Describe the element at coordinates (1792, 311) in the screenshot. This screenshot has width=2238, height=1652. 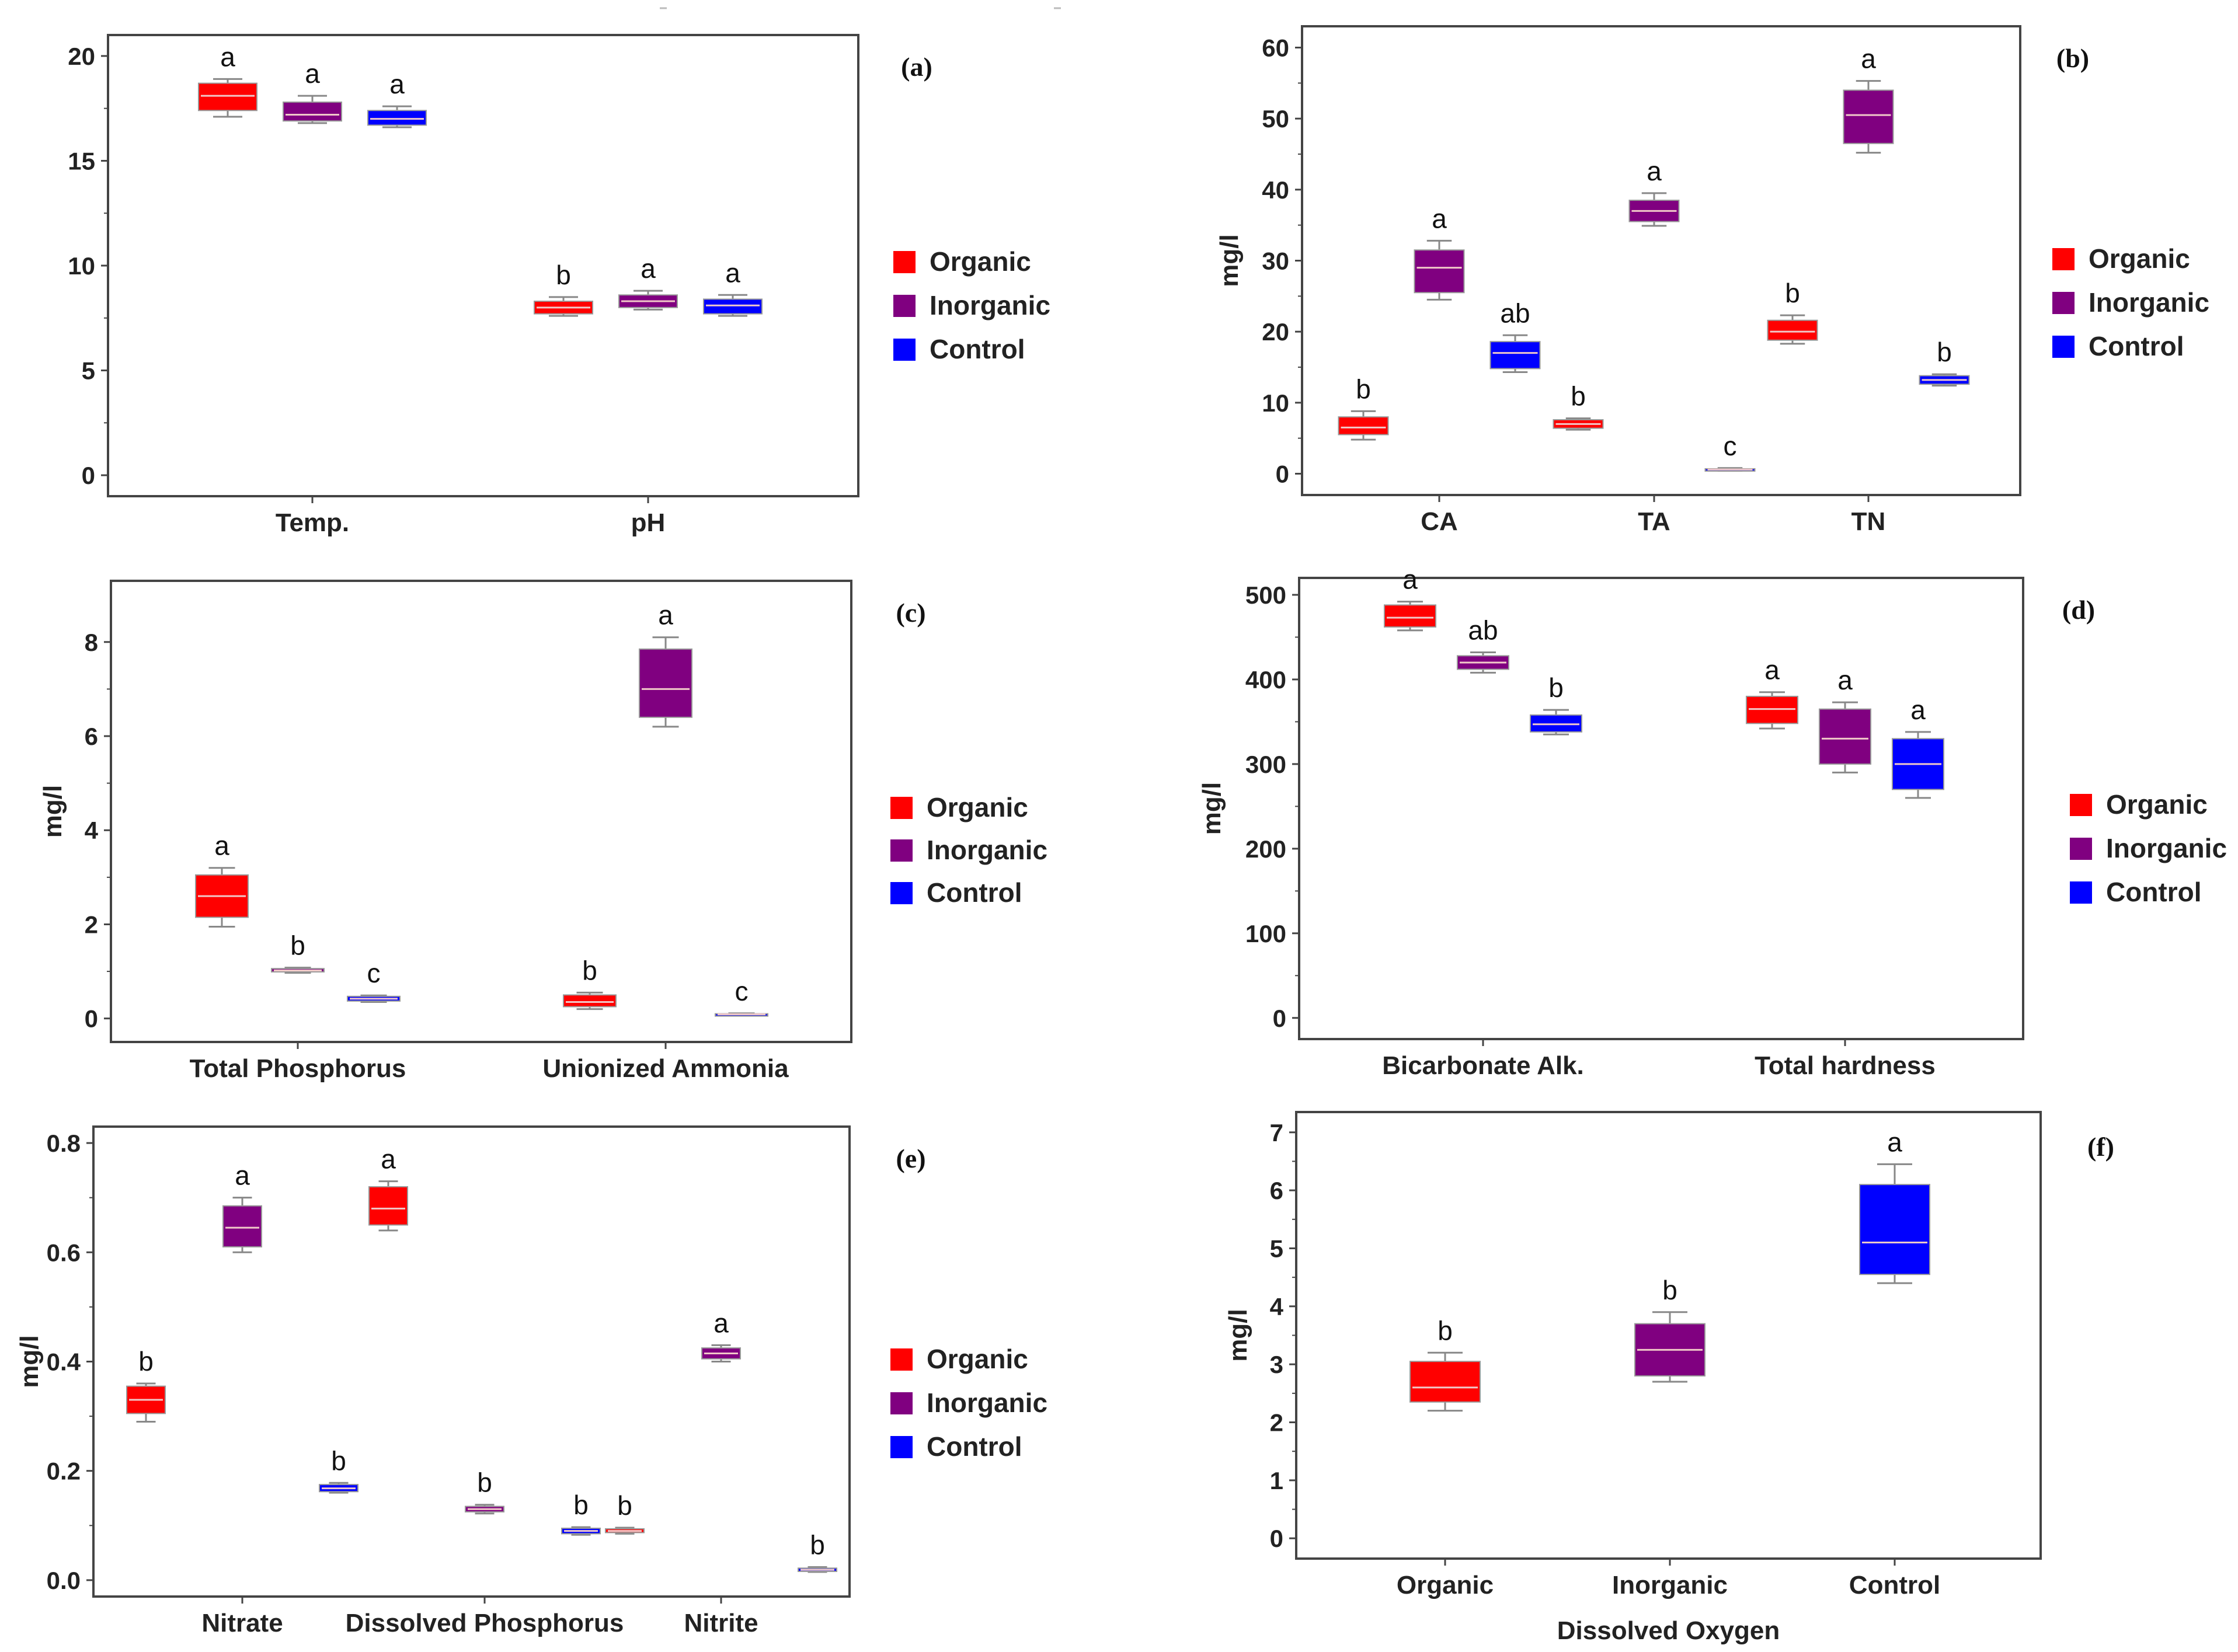
I see `box-organic-tn: b` at that location.